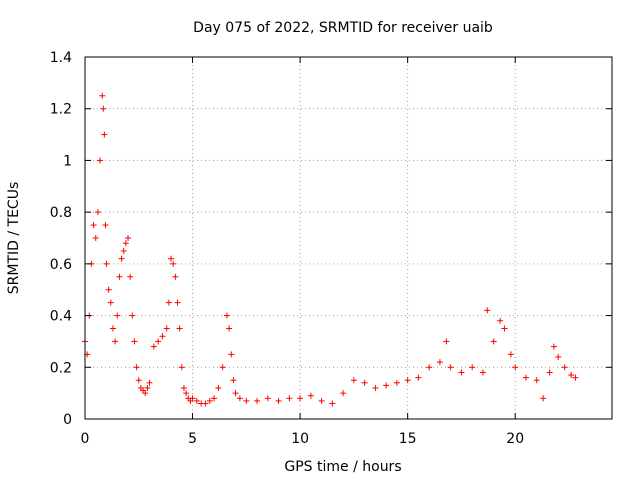 The width and height of the screenshot is (640, 480). What do you see at coordinates (61, 213) in the screenshot?
I see `y-tick-label: 0.8` at bounding box center [61, 213].